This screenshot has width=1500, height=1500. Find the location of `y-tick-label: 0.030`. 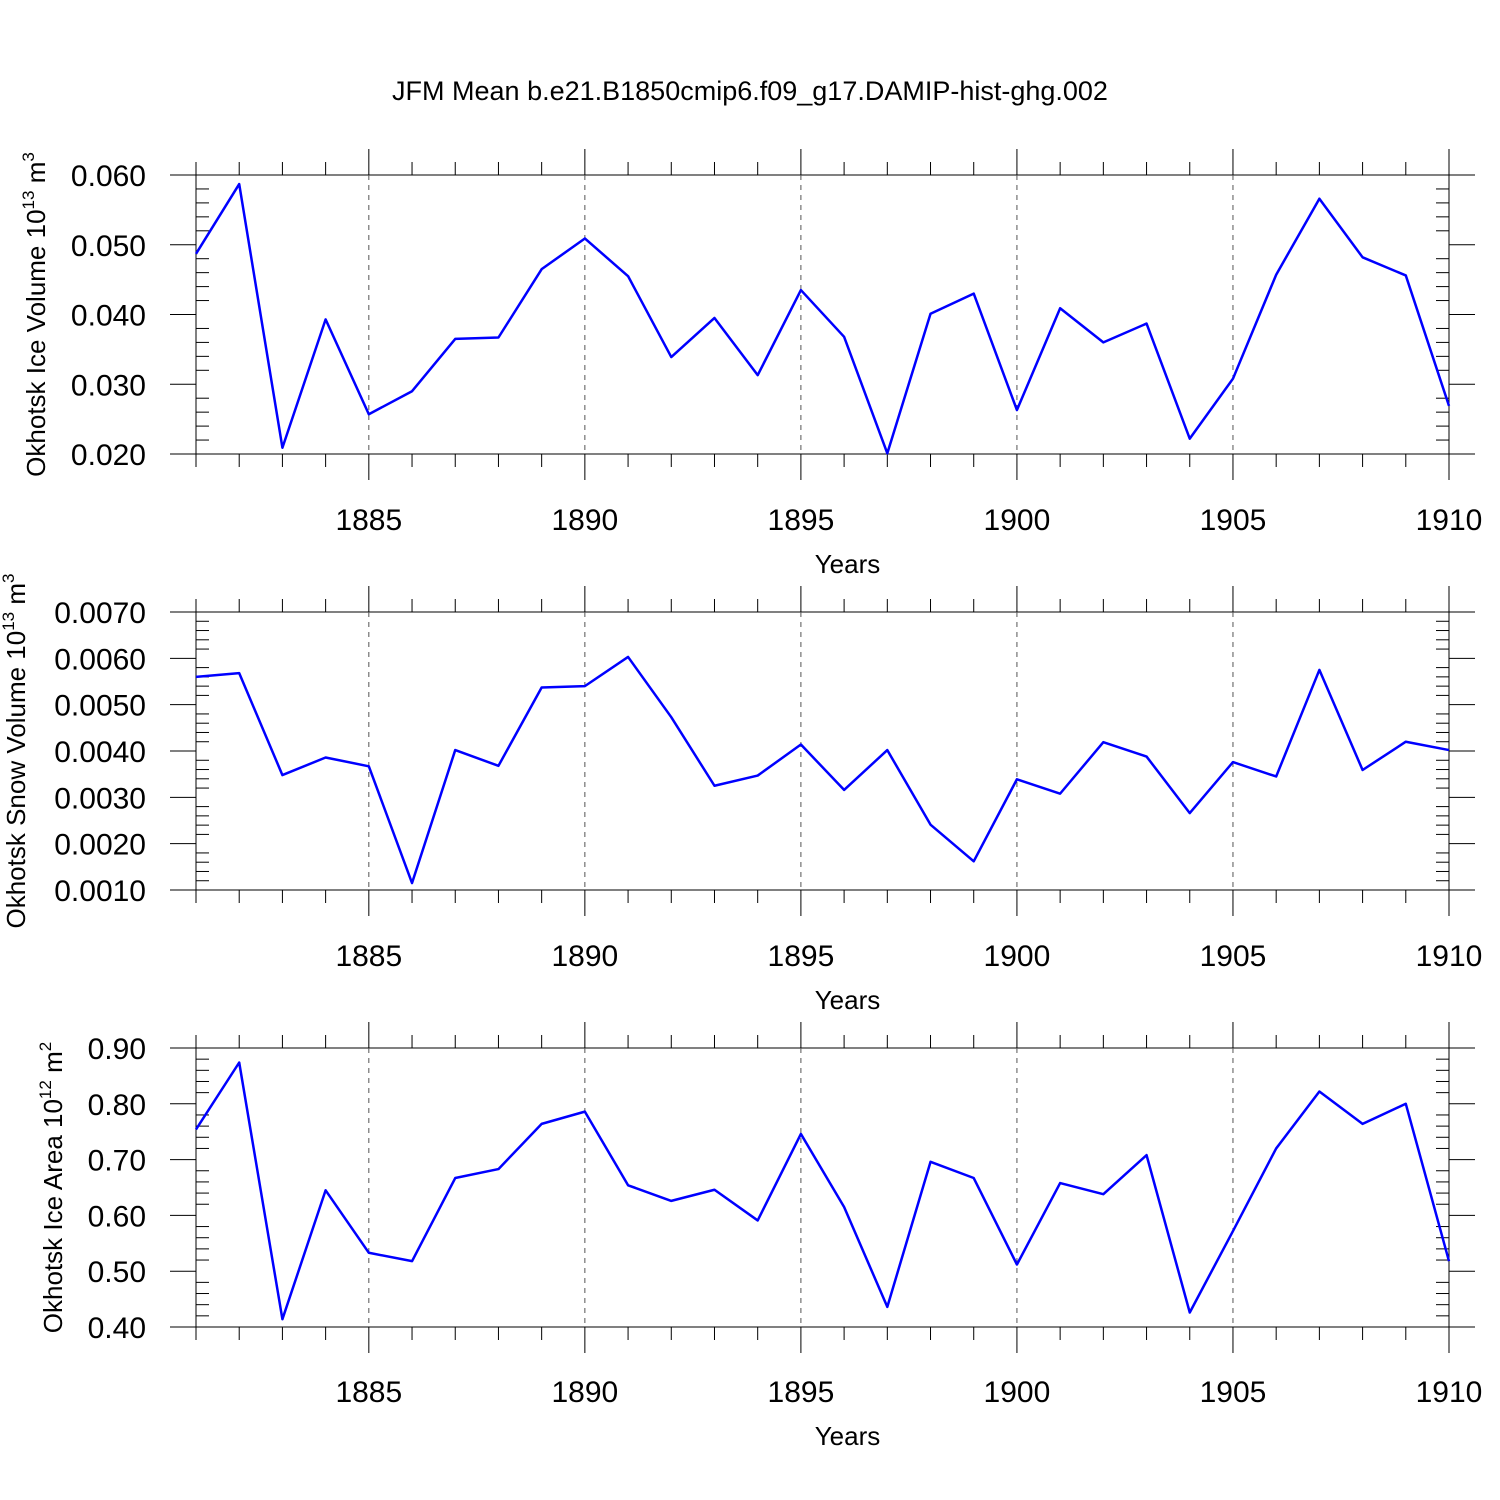

y-tick-label: 0.030 is located at coordinates (108, 385).